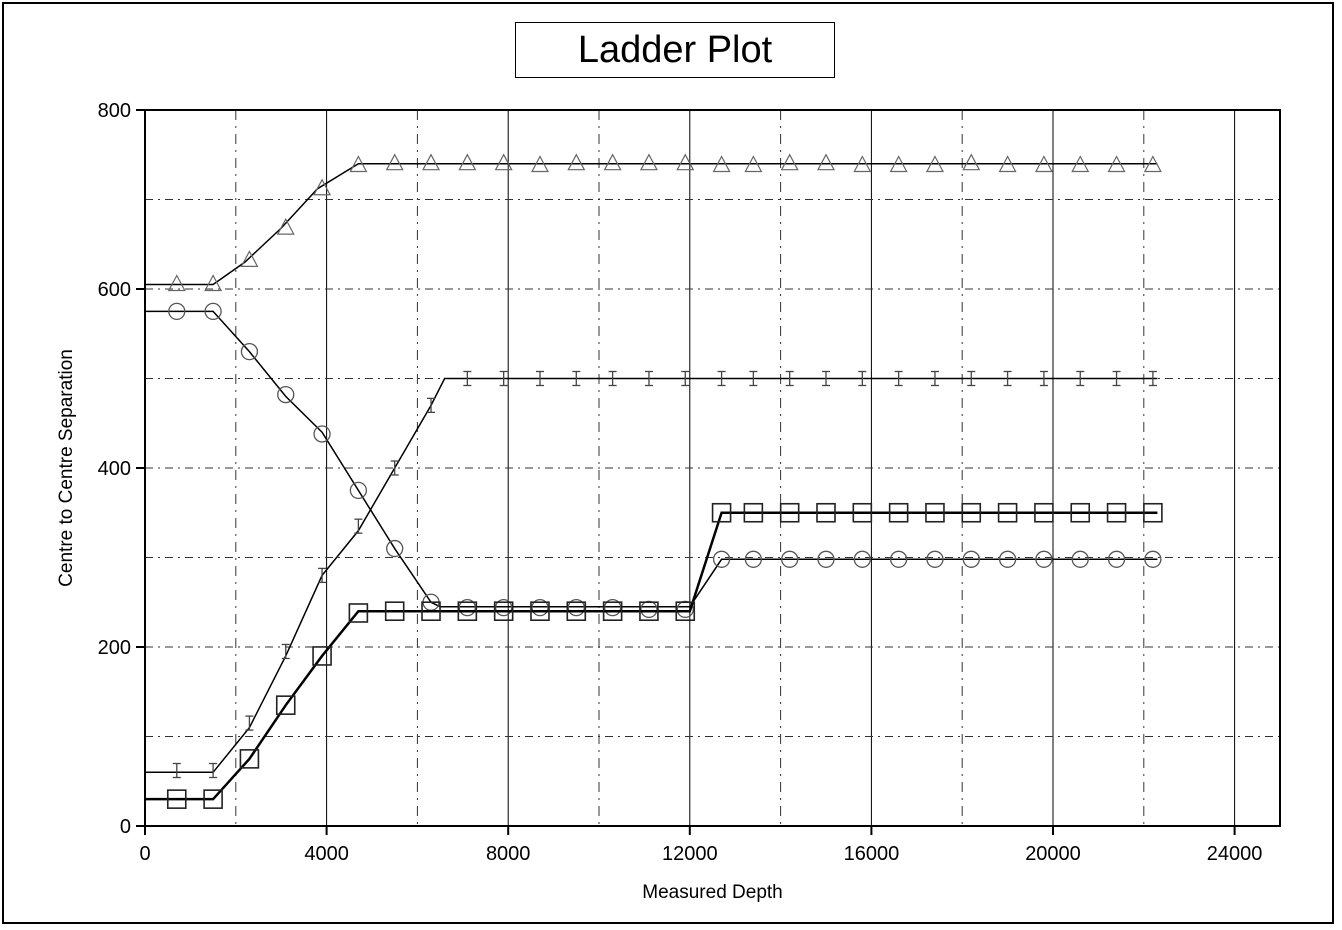 This screenshot has height=930, width=1342. Describe the element at coordinates (114, 469) in the screenshot. I see `y-tick-label: 400` at that location.